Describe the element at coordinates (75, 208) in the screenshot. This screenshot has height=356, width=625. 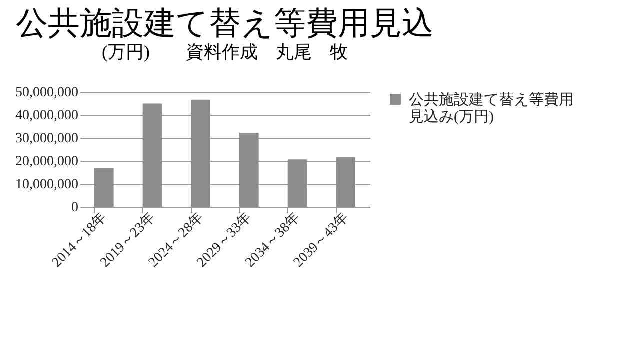
I see `y-tick-label: 0` at that location.